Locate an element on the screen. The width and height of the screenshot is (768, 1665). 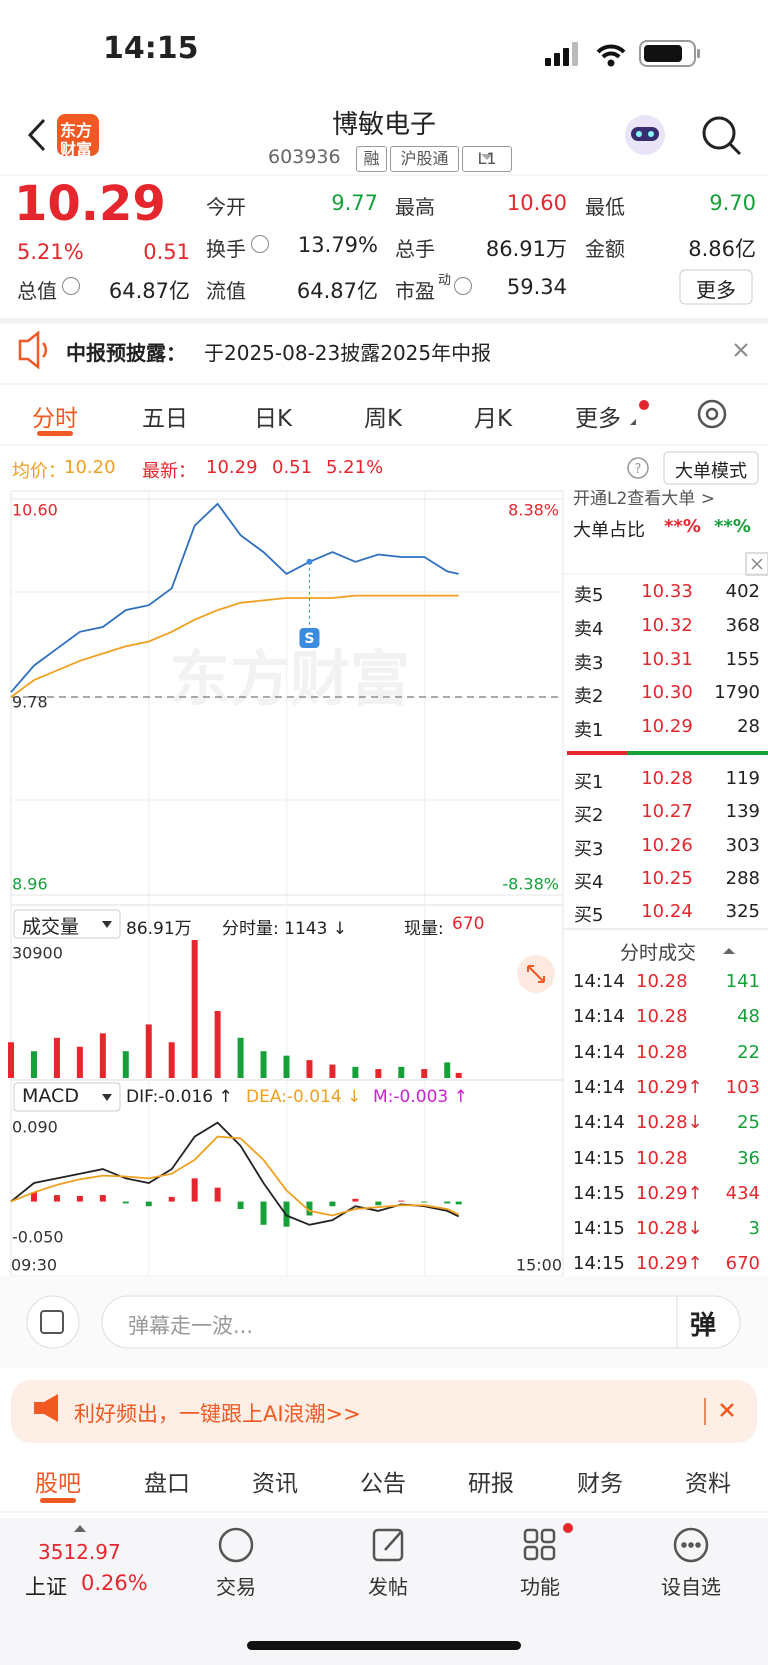
field-label: 总手 is located at coordinates (415, 249).